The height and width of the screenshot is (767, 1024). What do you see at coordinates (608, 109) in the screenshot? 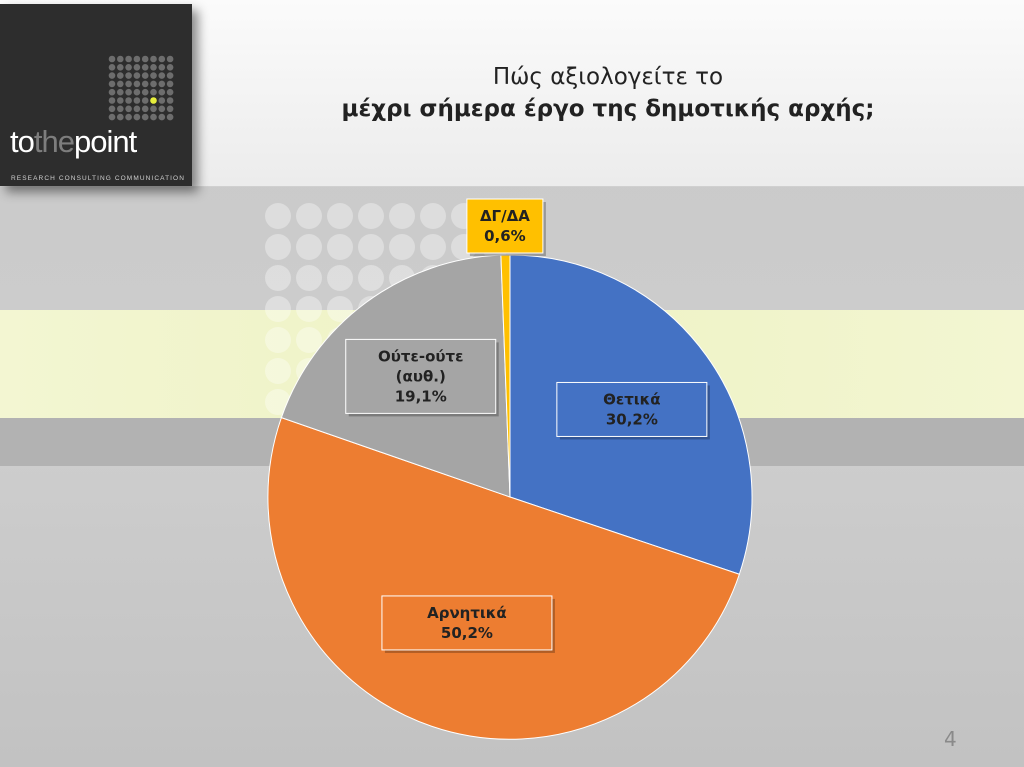
I see `title-line-2: μέχρι σήμερα έργο της δημοτικής αρχής;` at bounding box center [608, 109].